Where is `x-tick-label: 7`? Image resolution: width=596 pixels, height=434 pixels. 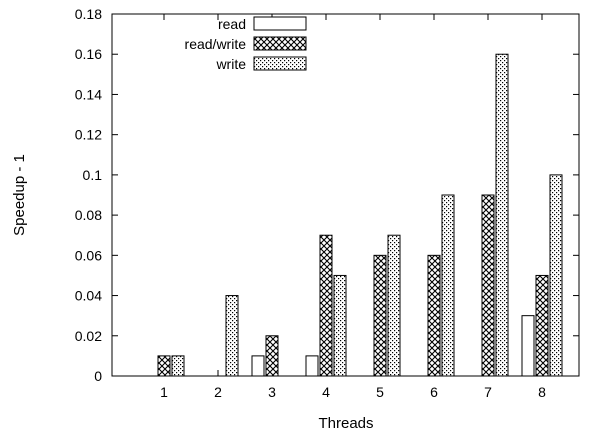 x-tick-label: 7 is located at coordinates (488, 392).